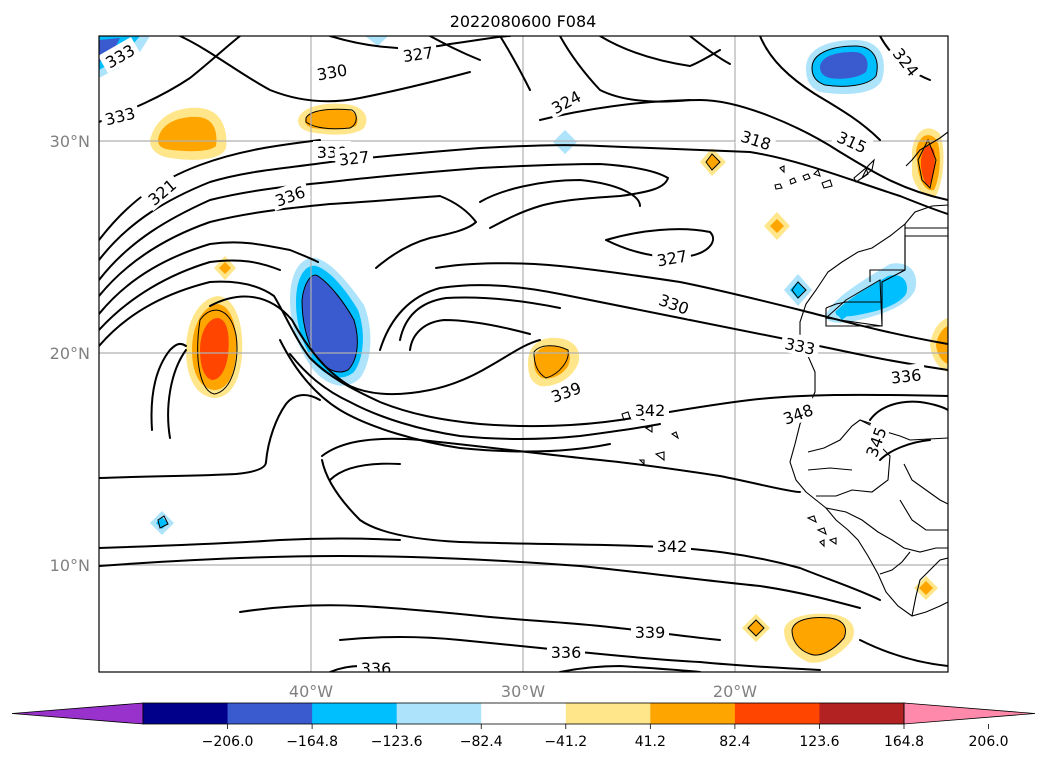 This screenshot has width=1047, height=763. What do you see at coordinates (330, 321) in the screenshot?
I see `blob-negative-40w-21n` at bounding box center [330, 321].